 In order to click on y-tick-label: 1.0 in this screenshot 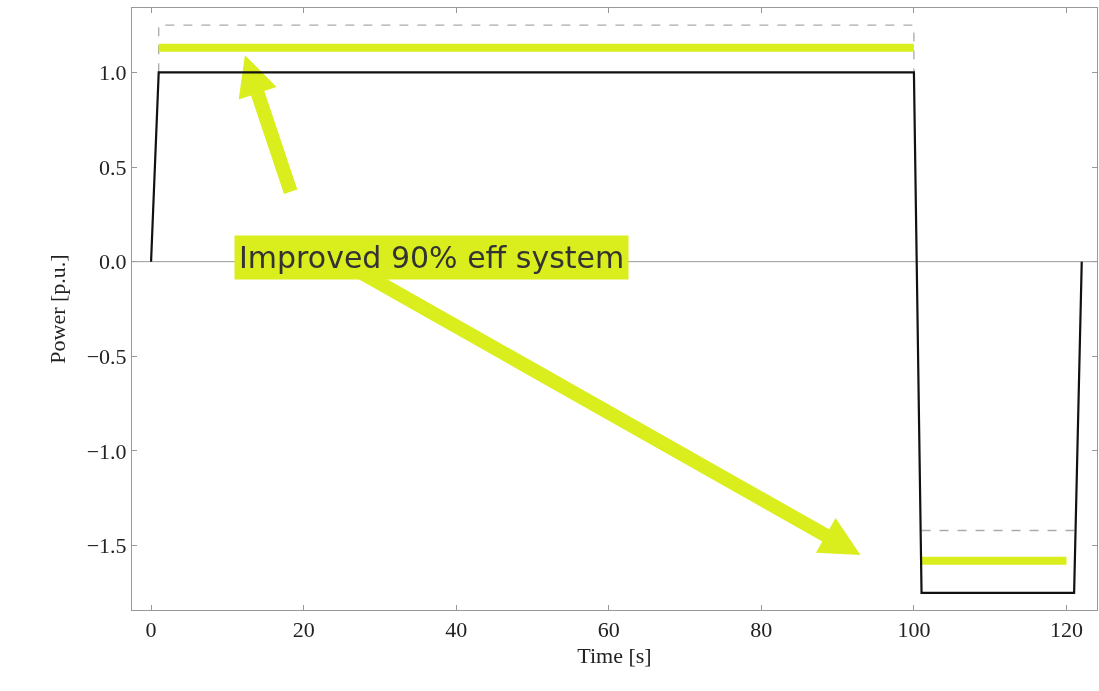, I will do `click(113, 73)`.